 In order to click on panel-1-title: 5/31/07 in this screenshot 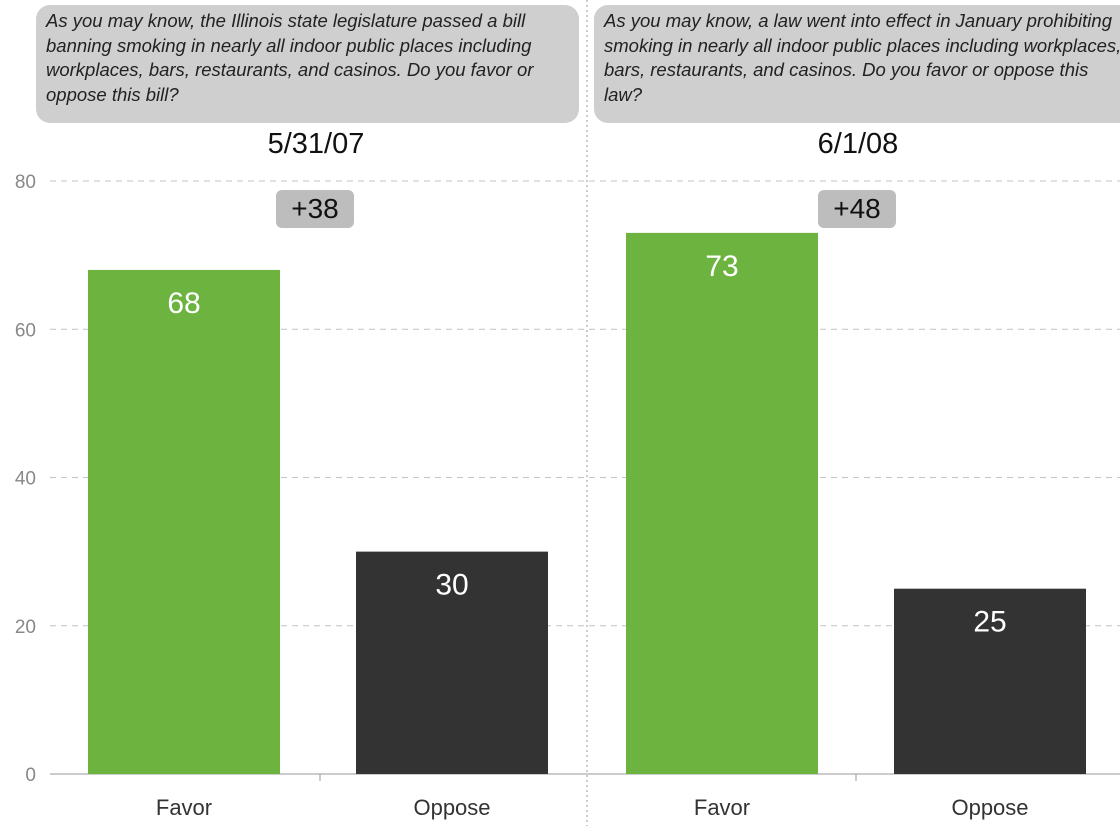, I will do `click(316, 144)`.